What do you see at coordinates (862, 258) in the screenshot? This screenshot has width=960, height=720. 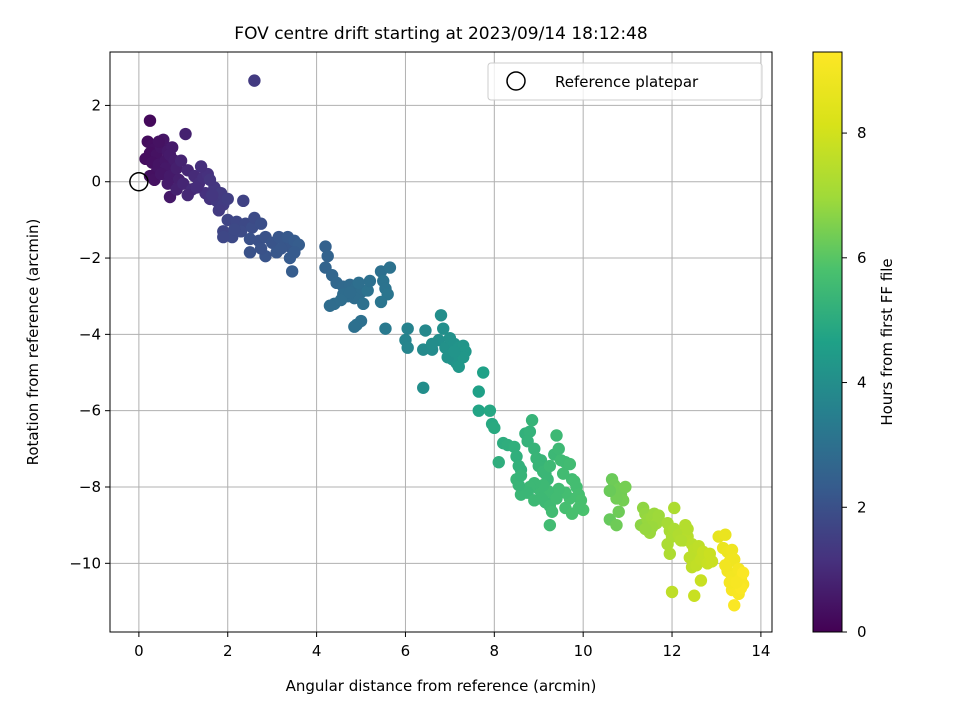 I see `colorbar-tick-label: 6` at bounding box center [862, 258].